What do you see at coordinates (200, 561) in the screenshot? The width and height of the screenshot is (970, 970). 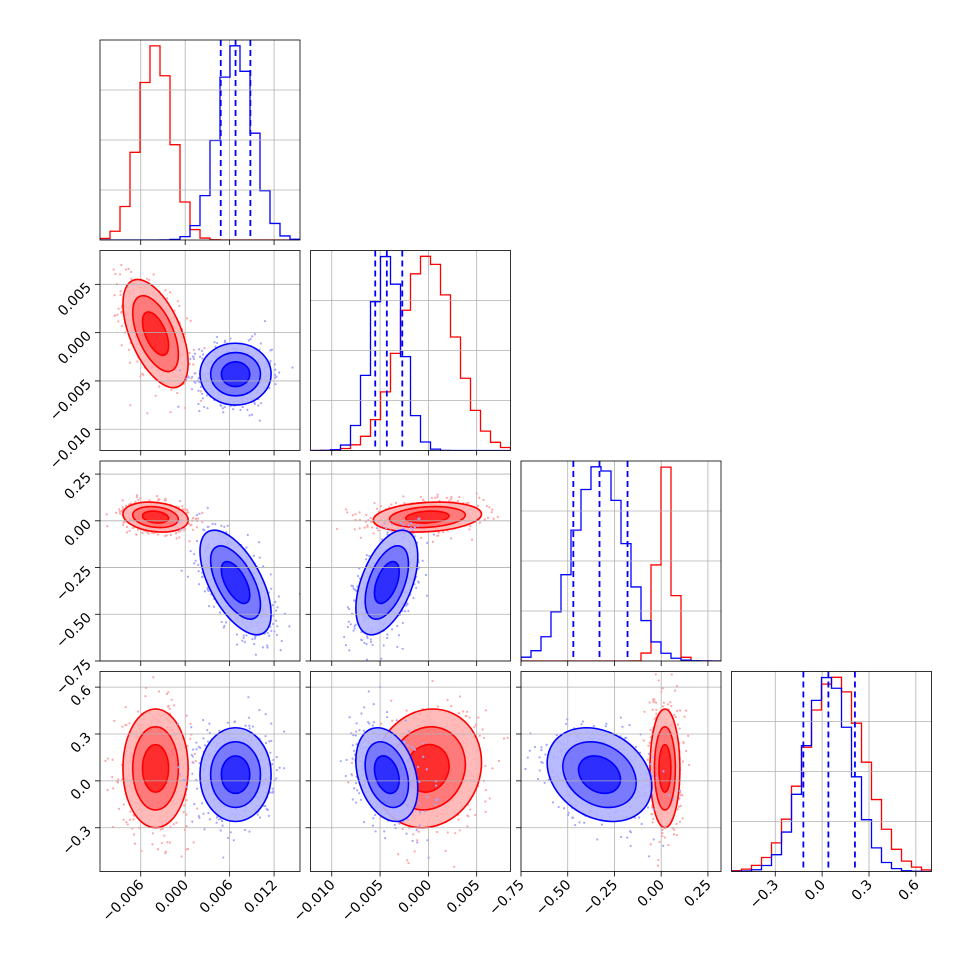 I see `panel-frame` at bounding box center [200, 561].